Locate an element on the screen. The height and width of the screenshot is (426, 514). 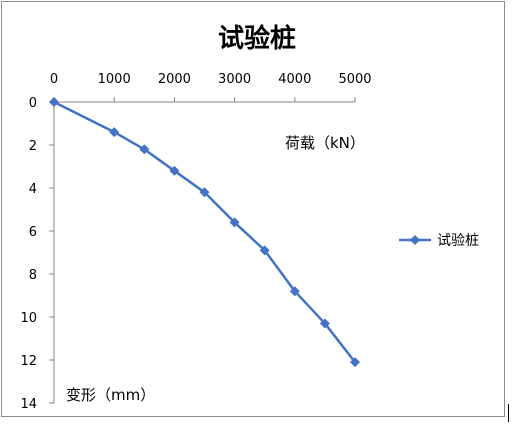
x-tick-label: 4000 is located at coordinates (294, 79).